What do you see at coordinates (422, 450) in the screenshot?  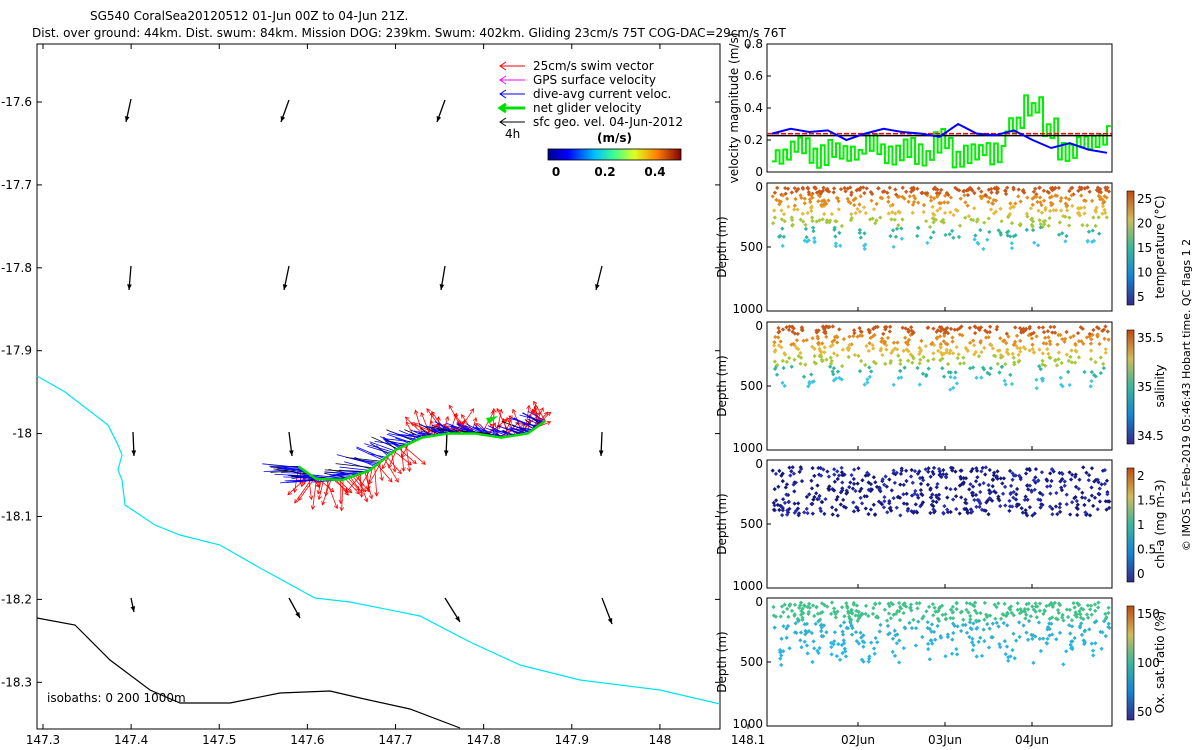 I see `net-glider-track` at bounding box center [422, 450].